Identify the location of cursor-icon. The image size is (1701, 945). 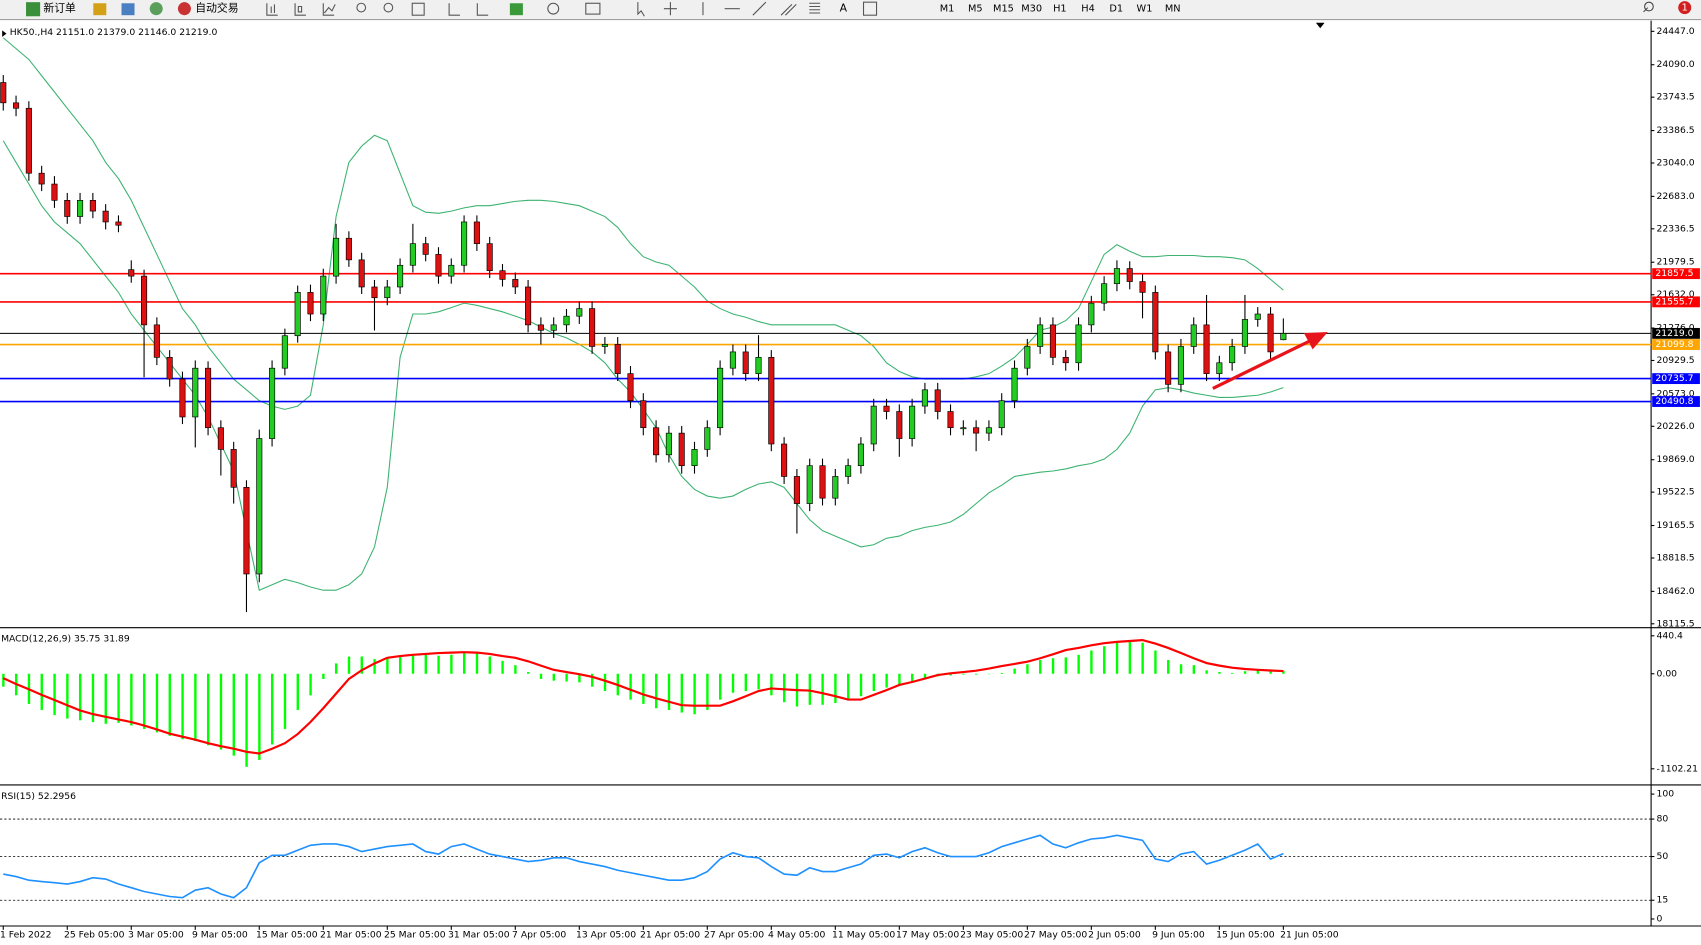
(641, 9).